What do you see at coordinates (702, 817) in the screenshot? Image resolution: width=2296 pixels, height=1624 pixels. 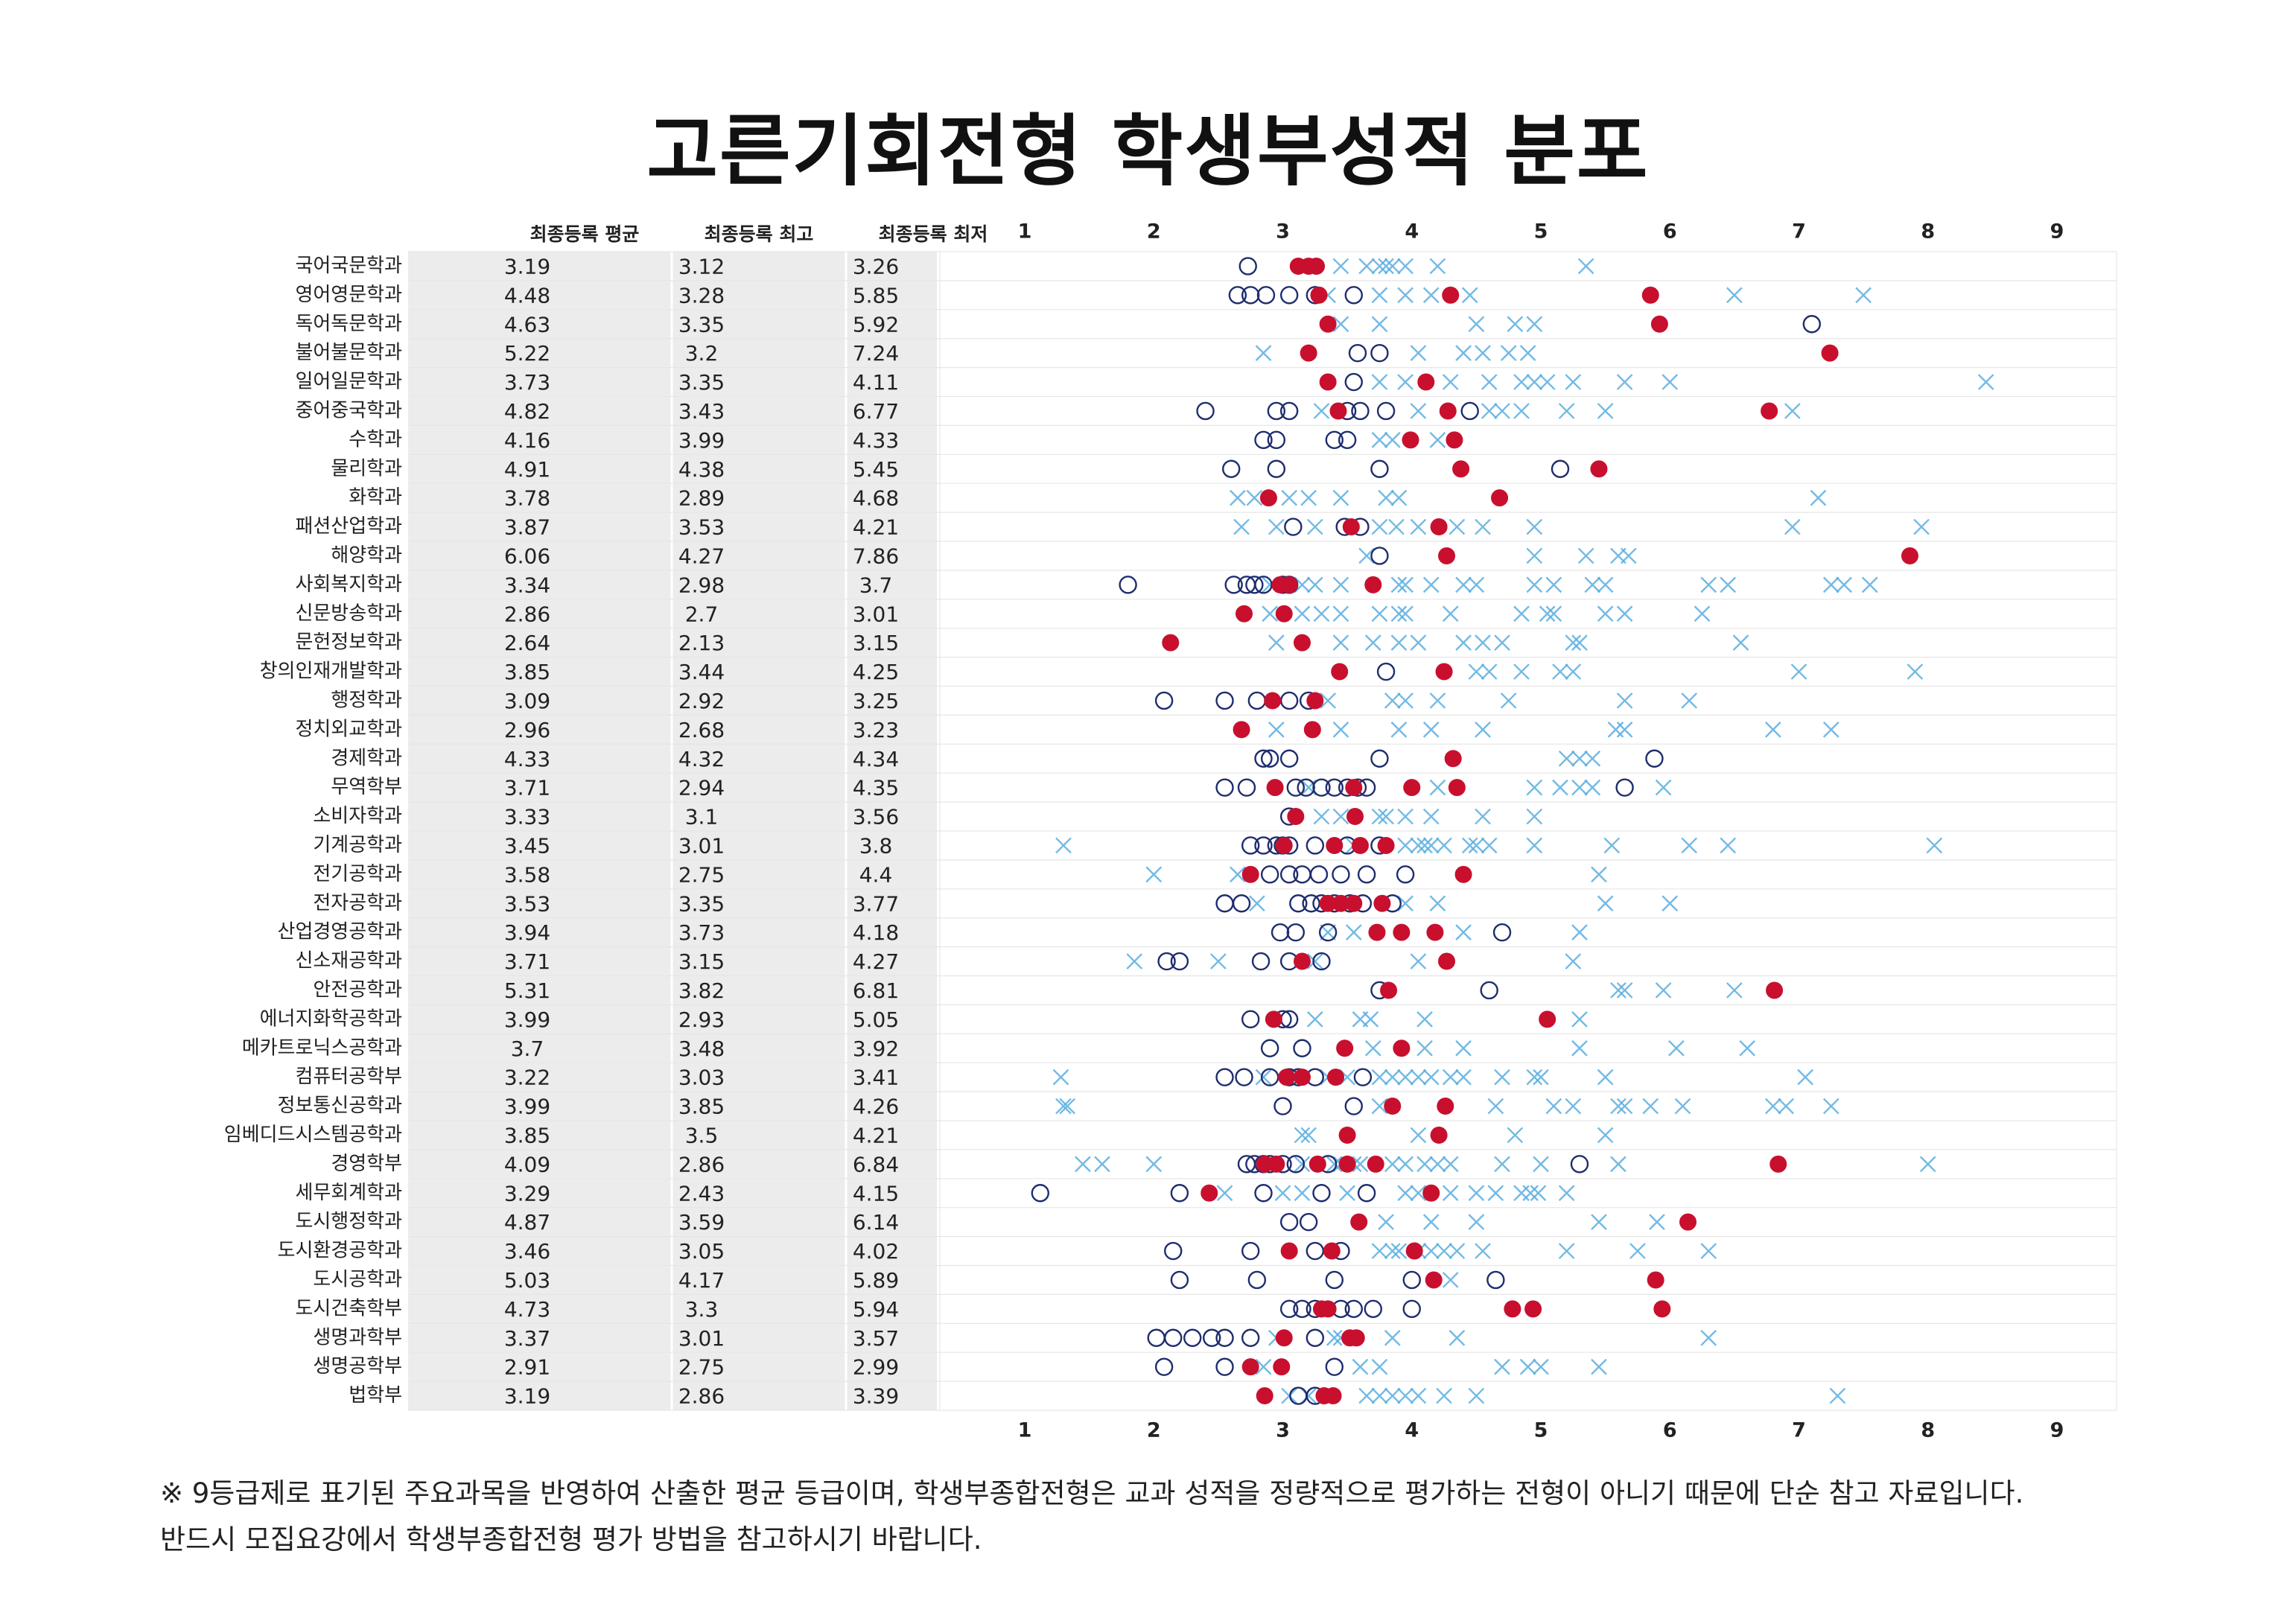 I see `best-grade-cell: 3.1` at bounding box center [702, 817].